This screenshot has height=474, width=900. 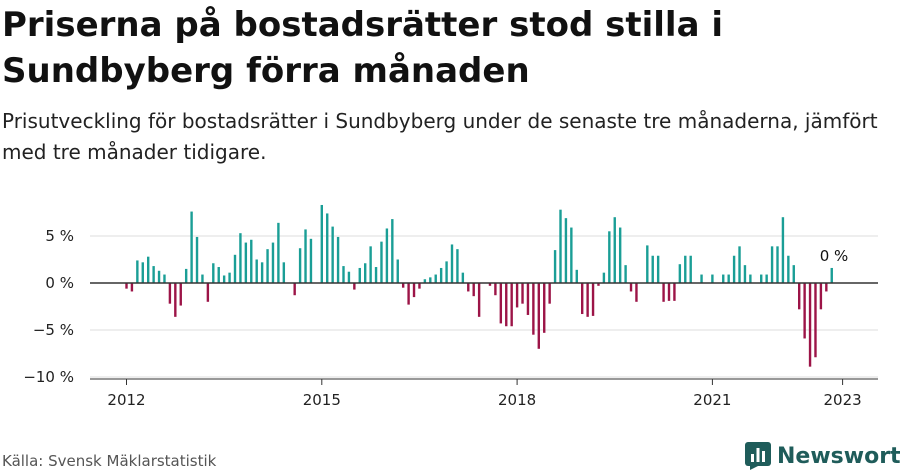 What do you see at coordinates (517, 400) in the screenshot?
I see `x-tick-label: 2018` at bounding box center [517, 400].